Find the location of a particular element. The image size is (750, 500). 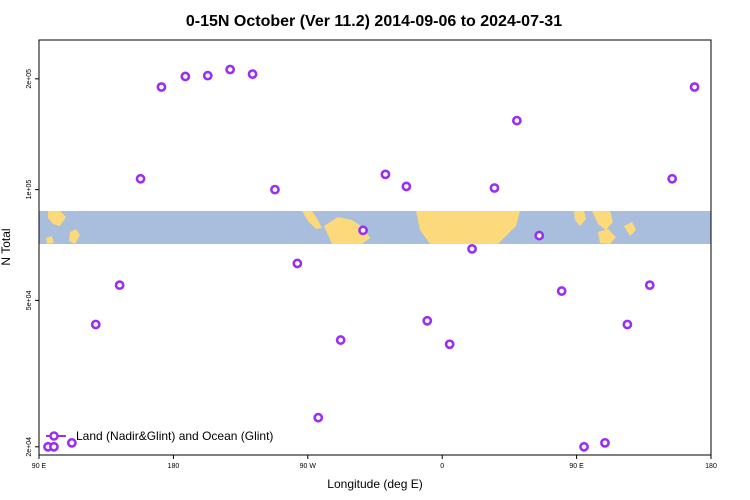

land-shape-sumatra is located at coordinates (50, 240).